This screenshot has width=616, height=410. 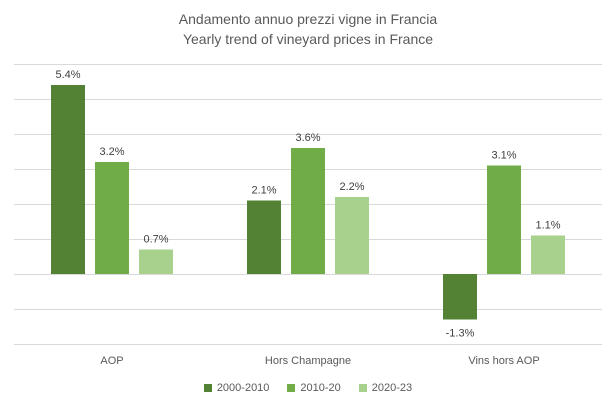 I want to click on legend-item-2010-20: 2010-20, so click(x=314, y=388).